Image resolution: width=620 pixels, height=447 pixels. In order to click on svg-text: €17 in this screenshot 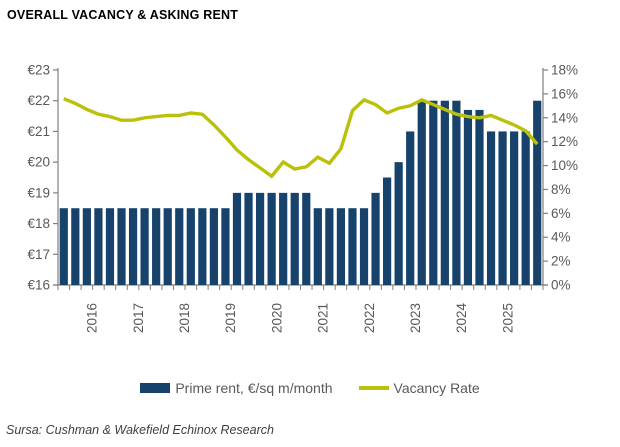, I will do `click(38, 254)`.